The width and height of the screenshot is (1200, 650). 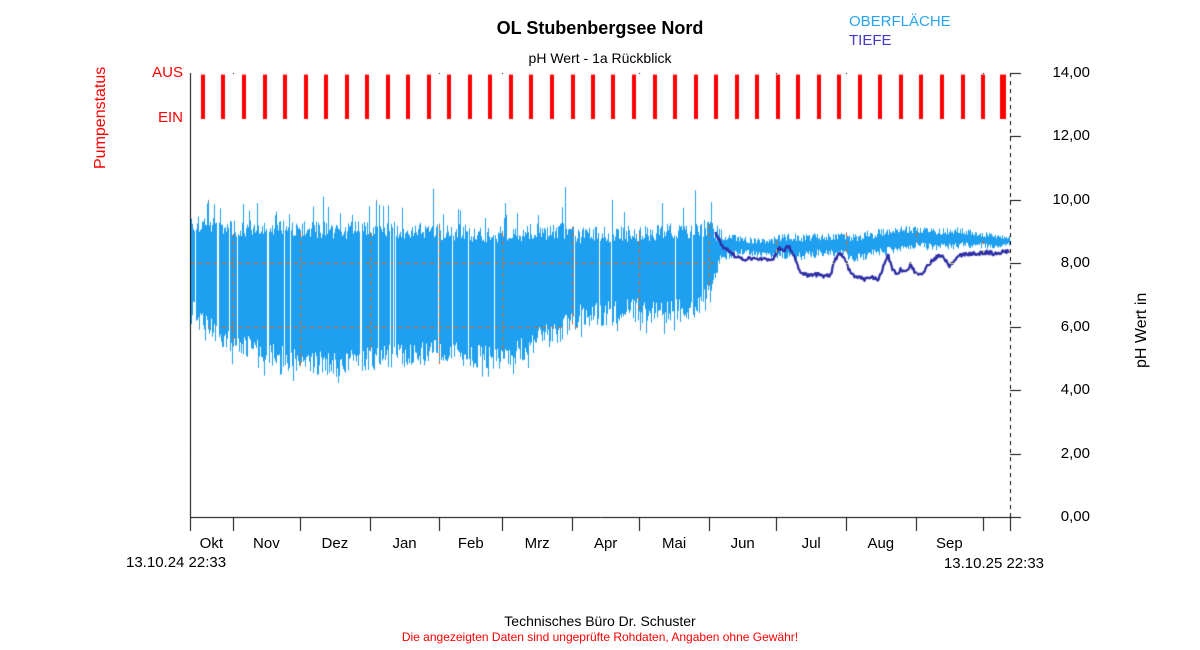 What do you see at coordinates (176, 562) in the screenshot?
I see `x-axis-start-date: 13.10.24 22:33` at bounding box center [176, 562].